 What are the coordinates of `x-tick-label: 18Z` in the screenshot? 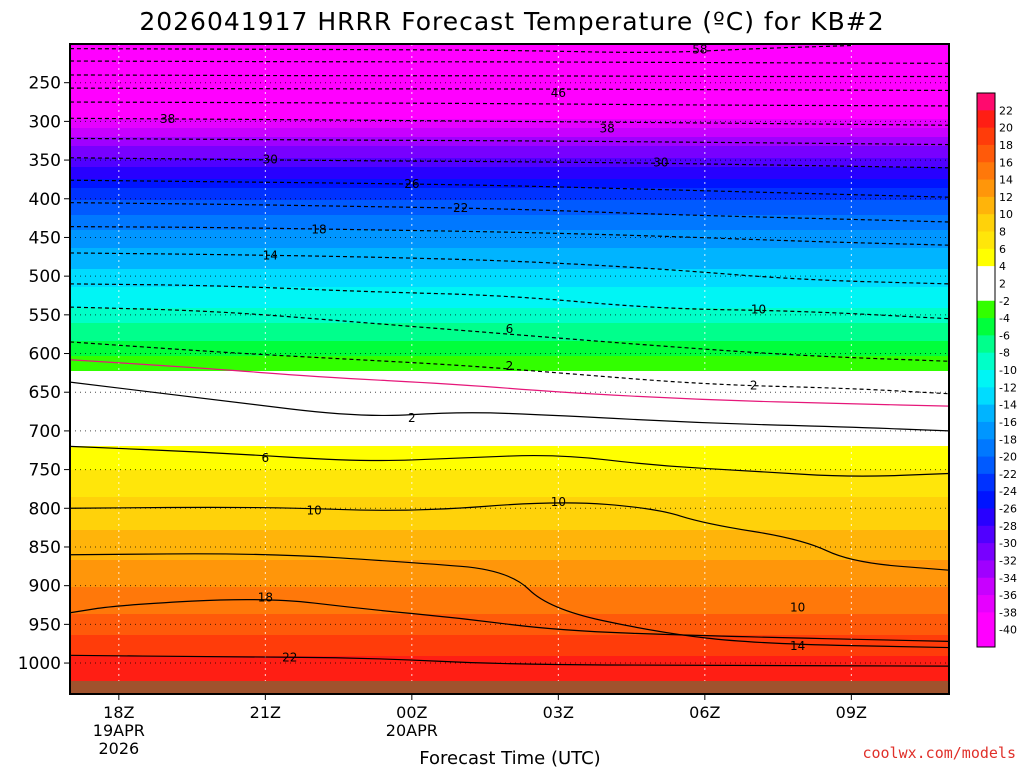 It's located at (118, 712).